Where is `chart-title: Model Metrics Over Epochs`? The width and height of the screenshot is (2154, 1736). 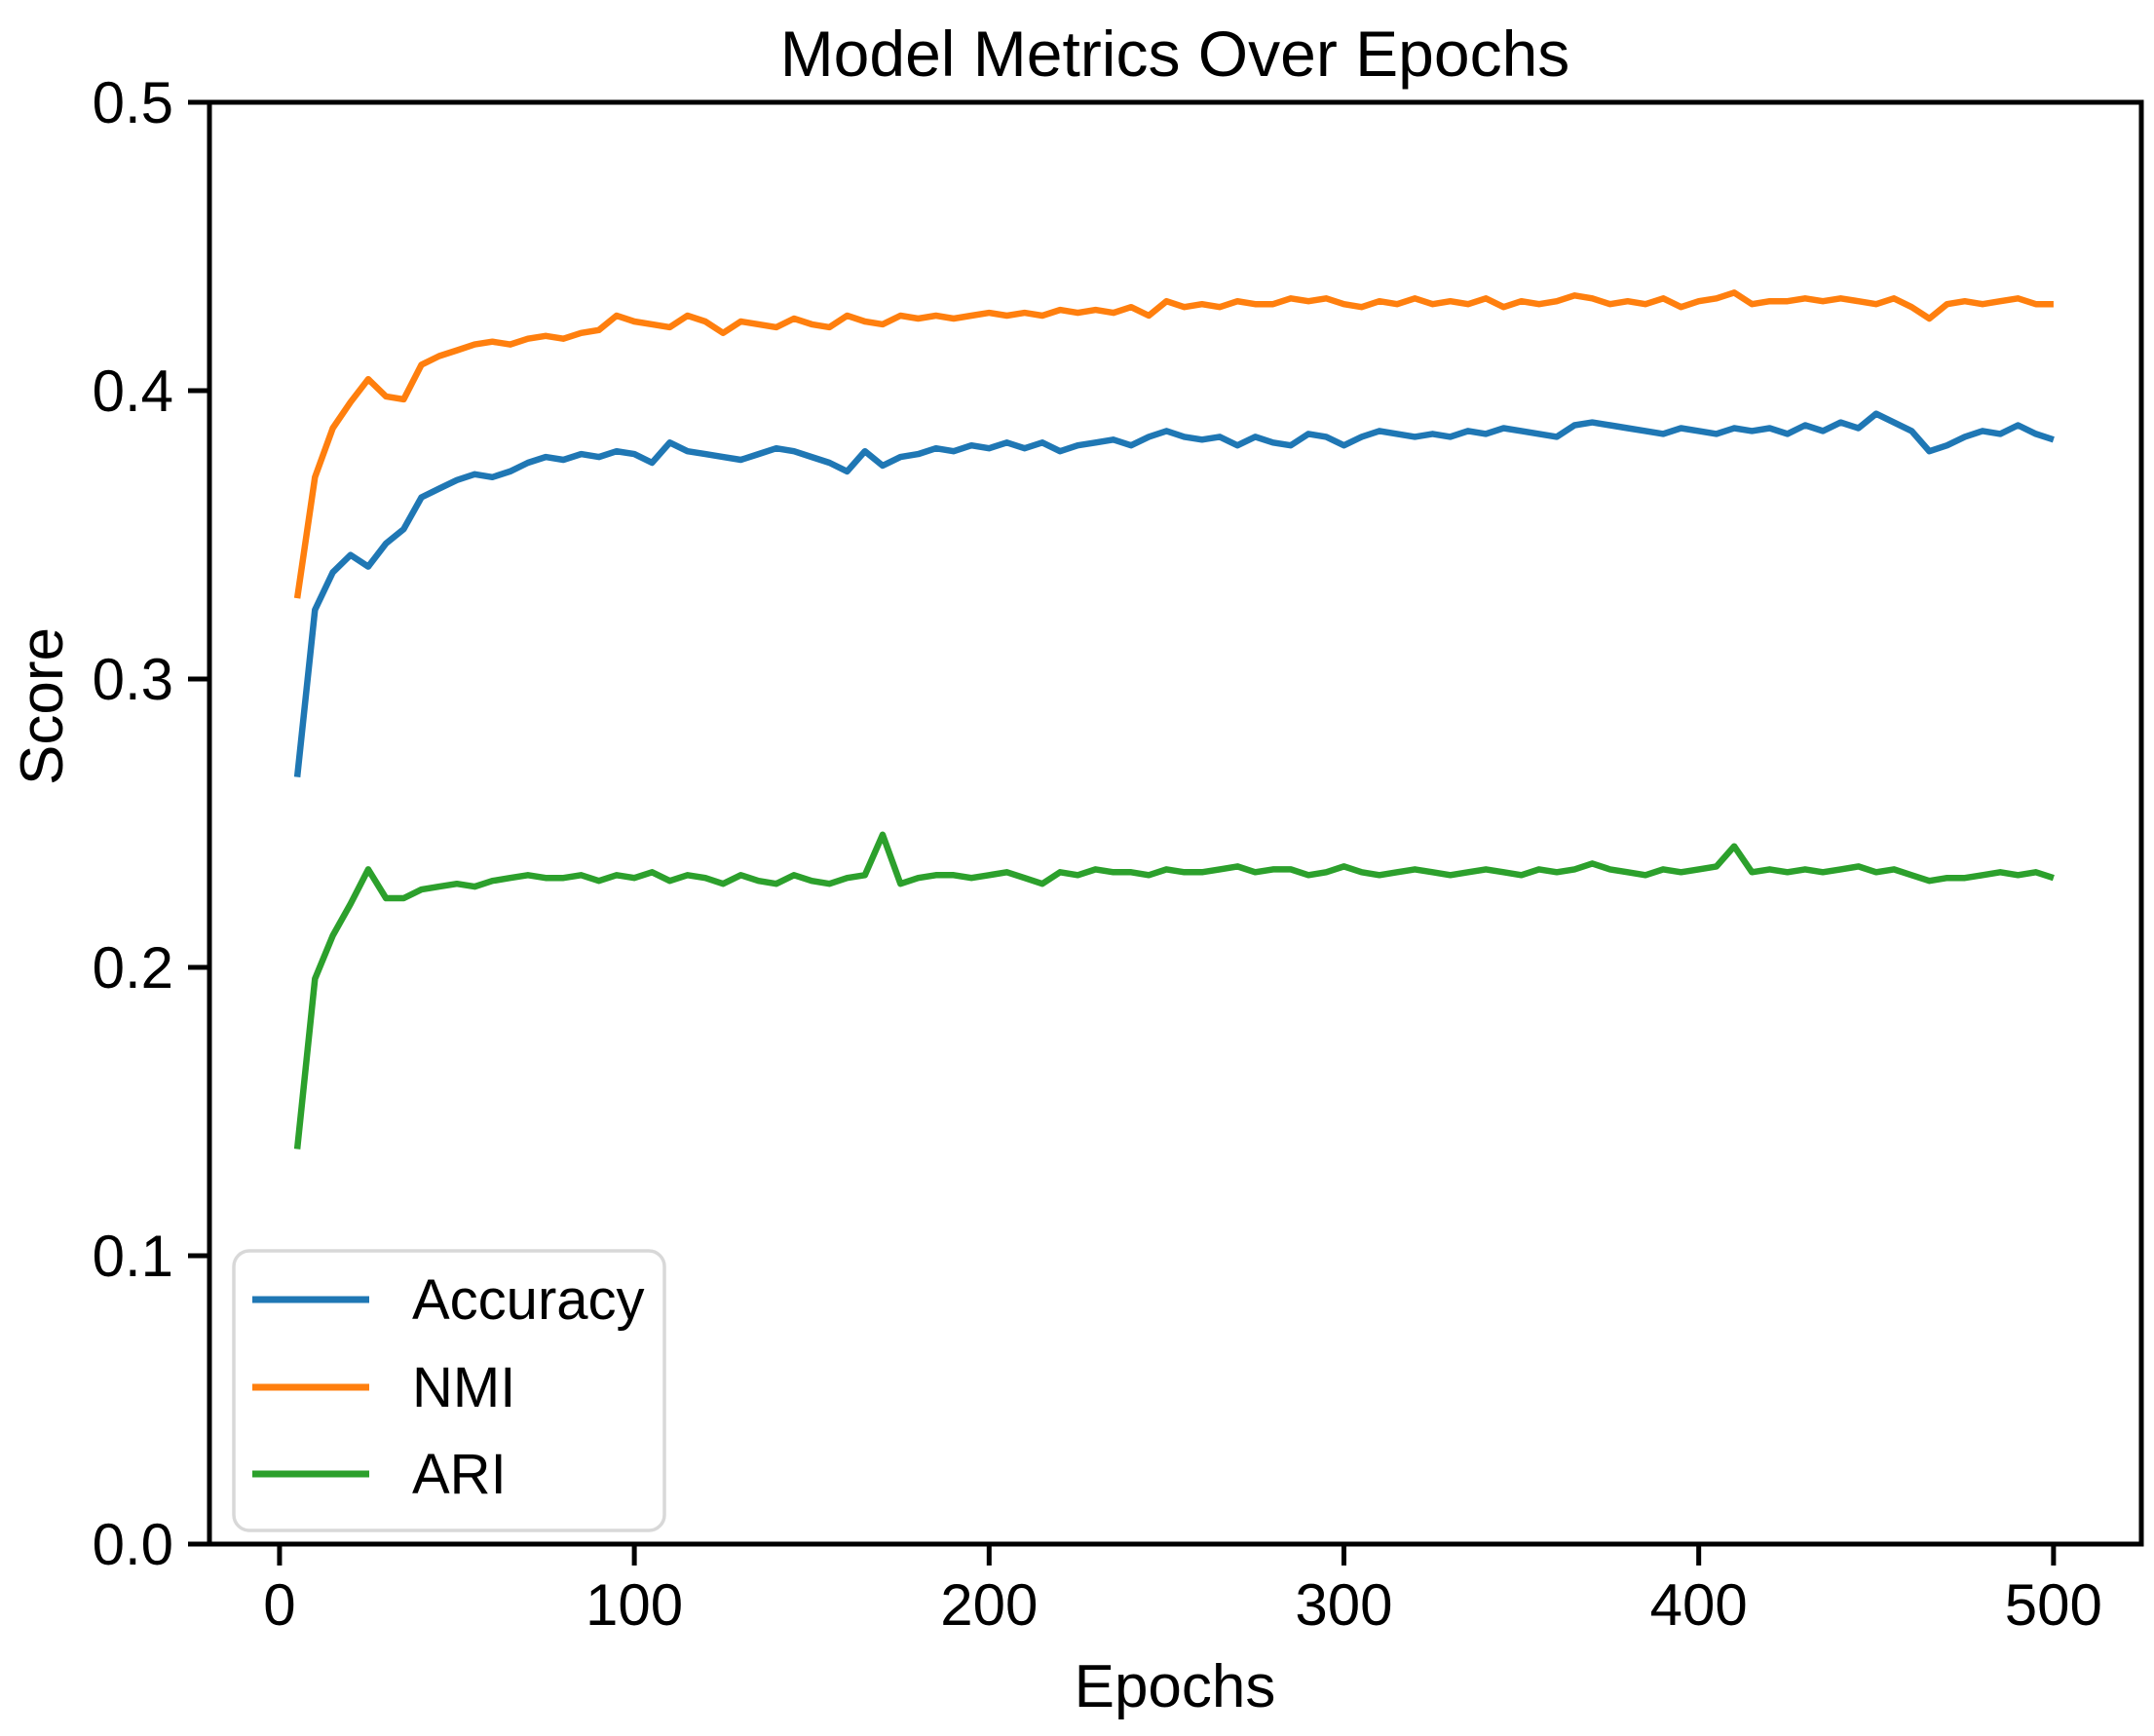
chart-title: Model Metrics Over Epochs is located at coordinates (1175, 54).